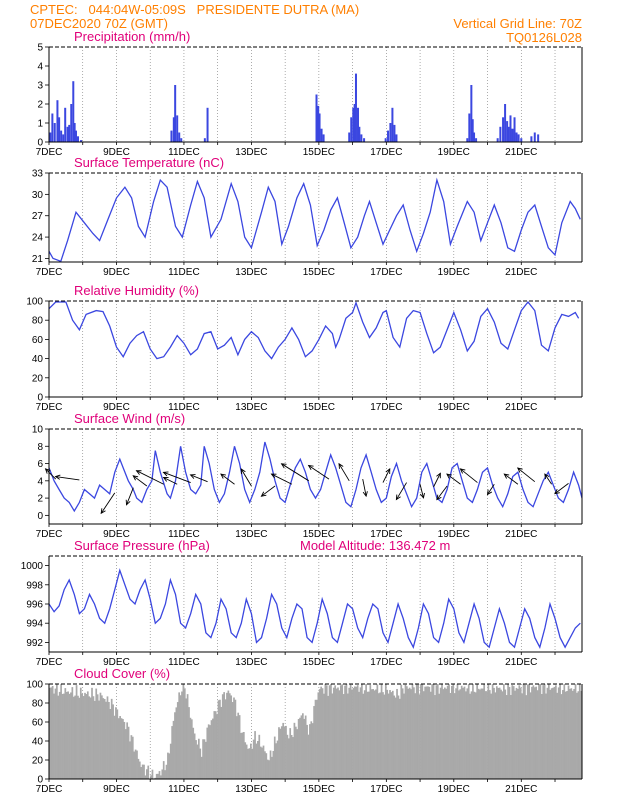  Describe the element at coordinates (49, 407) in the screenshot. I see `humidity-xtick-label: 7DEC` at that location.